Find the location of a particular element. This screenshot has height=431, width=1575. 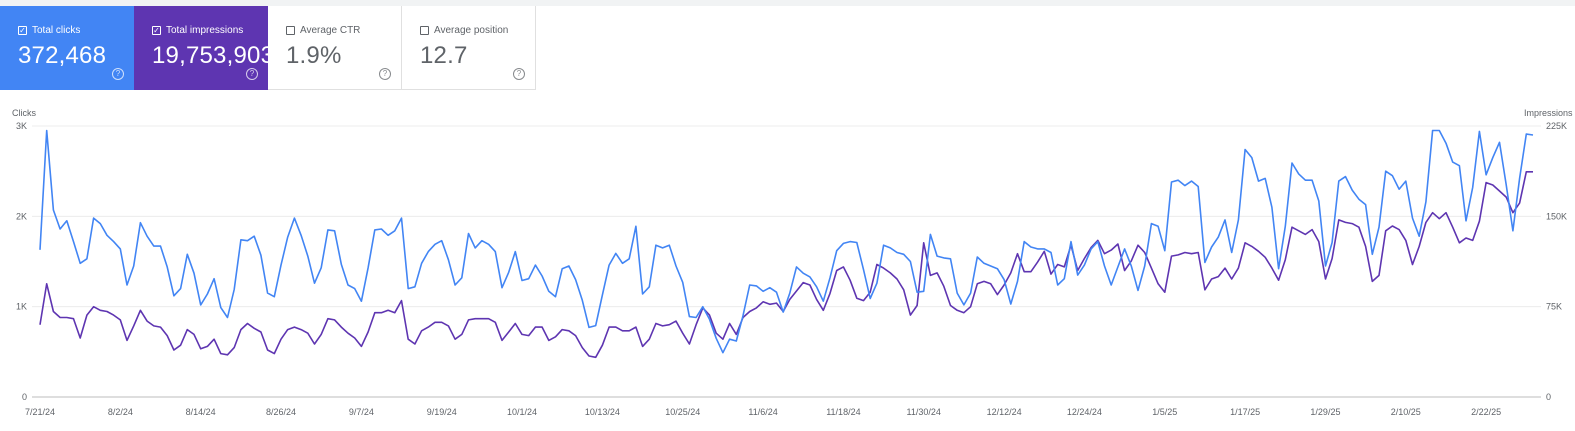

metric-label: Total impressions is located at coordinates (205, 30).